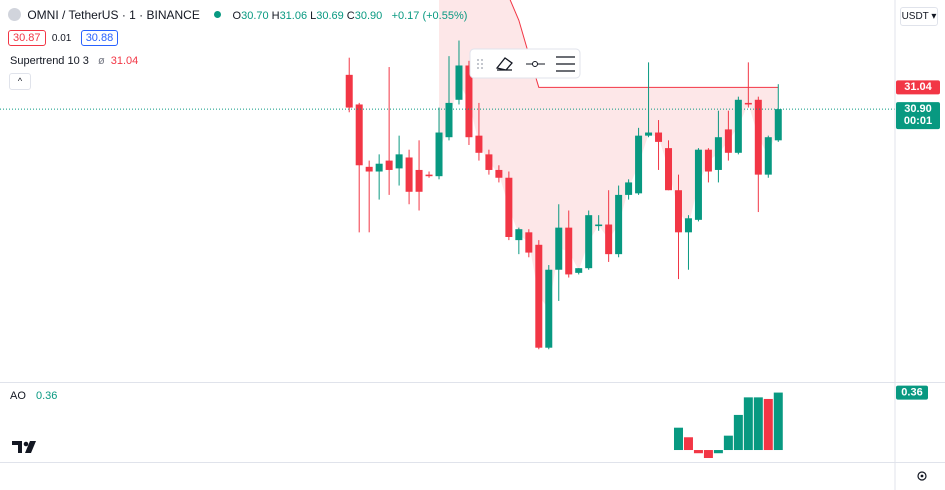 Image resolution: width=945 pixels, height=490 pixels. Describe the element at coordinates (113, 15) in the screenshot. I see `symbol-name: OMNI / TetherUS · 1 · BINANCE` at that location.